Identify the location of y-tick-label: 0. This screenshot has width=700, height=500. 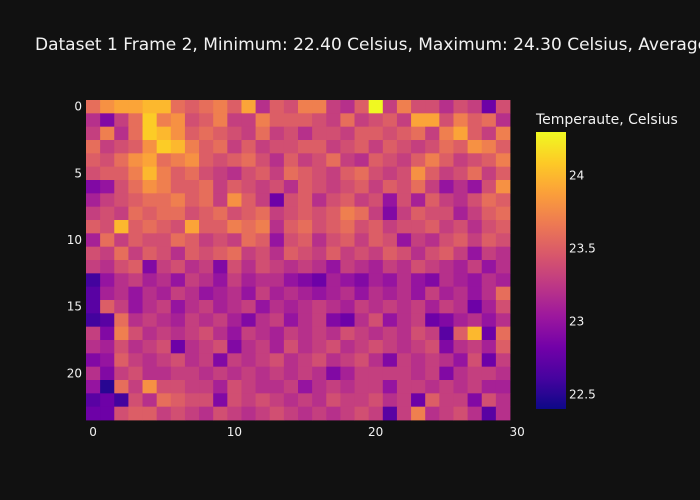
(78, 107).